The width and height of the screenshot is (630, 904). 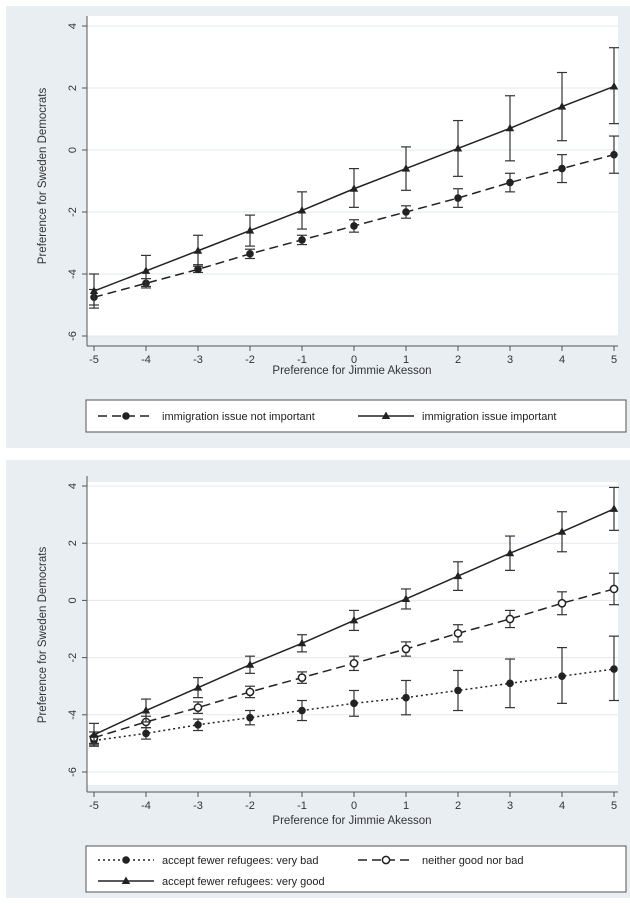 What do you see at coordinates (489, 417) in the screenshot?
I see `legend-label: immigration issue important` at bounding box center [489, 417].